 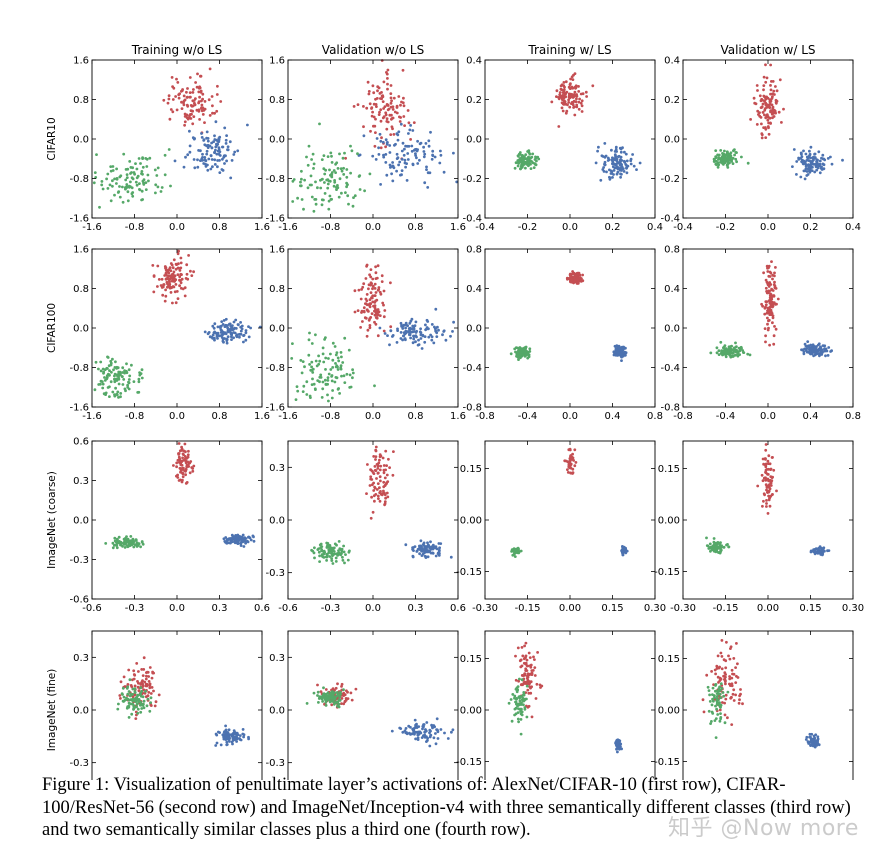 I want to click on y-tick-label: -0.3, so click(x=275, y=573).